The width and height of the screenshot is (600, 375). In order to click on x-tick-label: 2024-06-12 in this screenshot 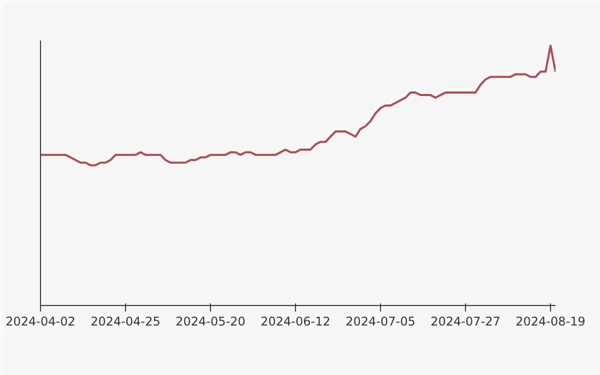, I will do `click(295, 321)`.